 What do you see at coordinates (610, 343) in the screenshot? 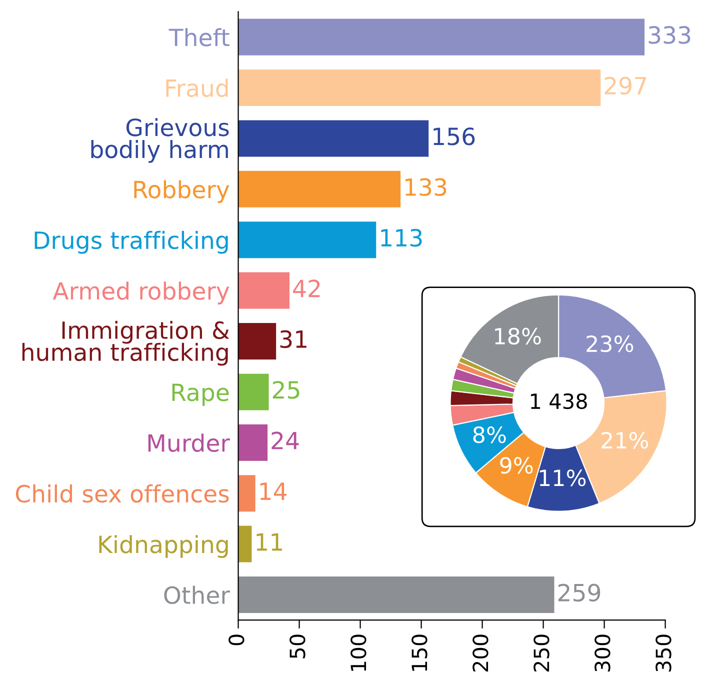
I see `data-label: 23%` at bounding box center [610, 343].